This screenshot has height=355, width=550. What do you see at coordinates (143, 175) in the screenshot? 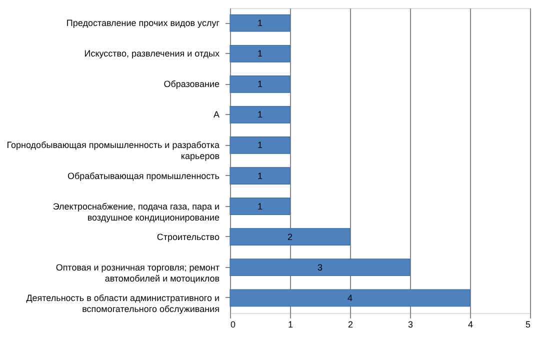
I see `y-tick-label: Обрабатывающая промышленность` at bounding box center [143, 175].